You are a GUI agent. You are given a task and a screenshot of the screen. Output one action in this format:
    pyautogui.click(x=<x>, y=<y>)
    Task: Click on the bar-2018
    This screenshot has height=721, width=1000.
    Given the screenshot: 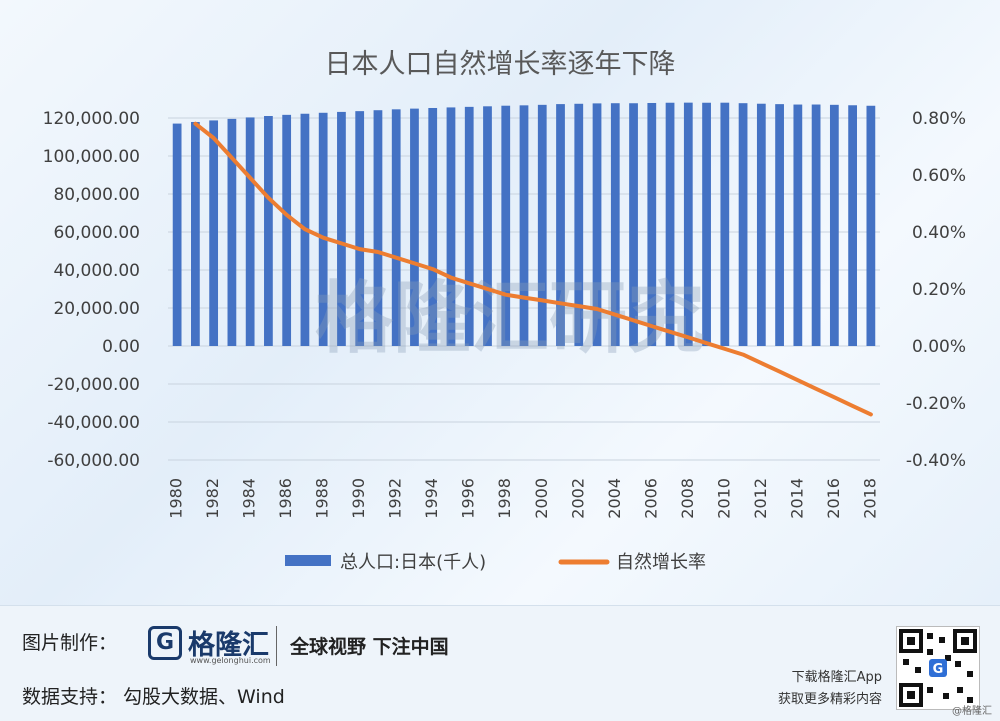 What is the action you would take?
    pyautogui.click(x=871, y=225)
    